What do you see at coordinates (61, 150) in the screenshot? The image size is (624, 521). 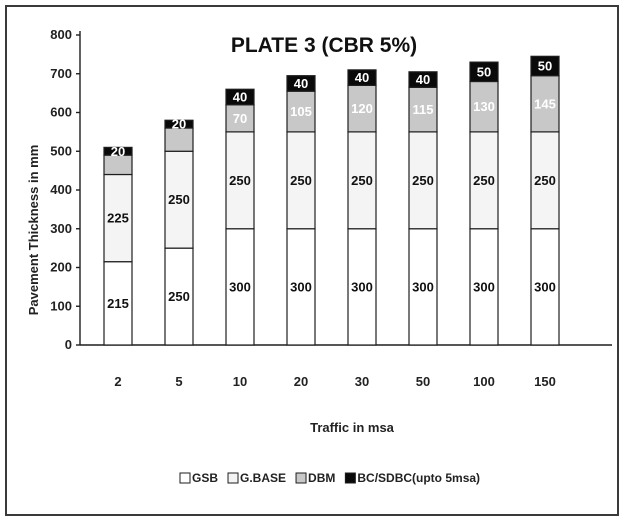 I see `y-tick-label: 500` at bounding box center [61, 150].